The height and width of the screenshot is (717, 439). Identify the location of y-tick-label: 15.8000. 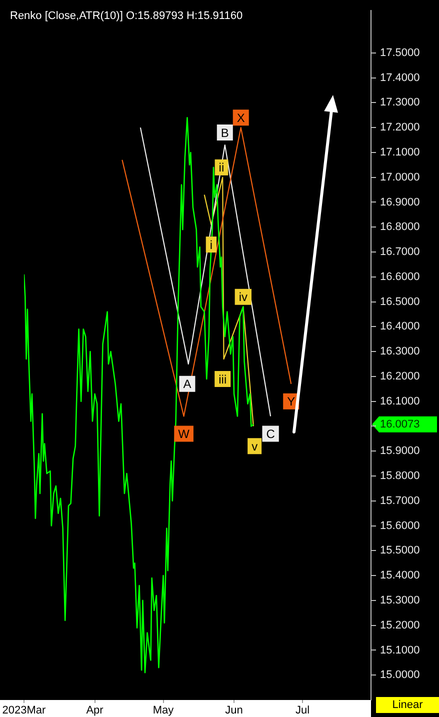
(400, 476).